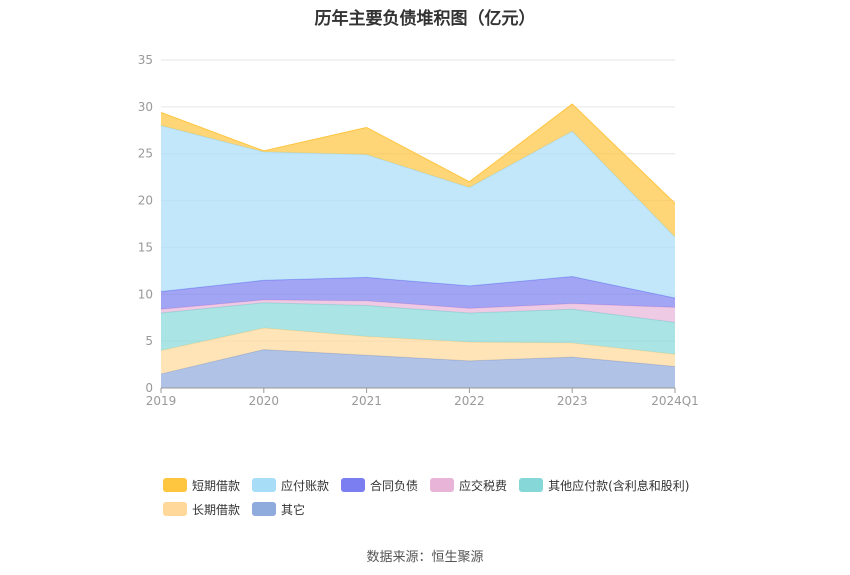 This screenshot has height=575, width=850. Describe the element at coordinates (161, 401) in the screenshot. I see `x-tick-label: 2019` at that location.